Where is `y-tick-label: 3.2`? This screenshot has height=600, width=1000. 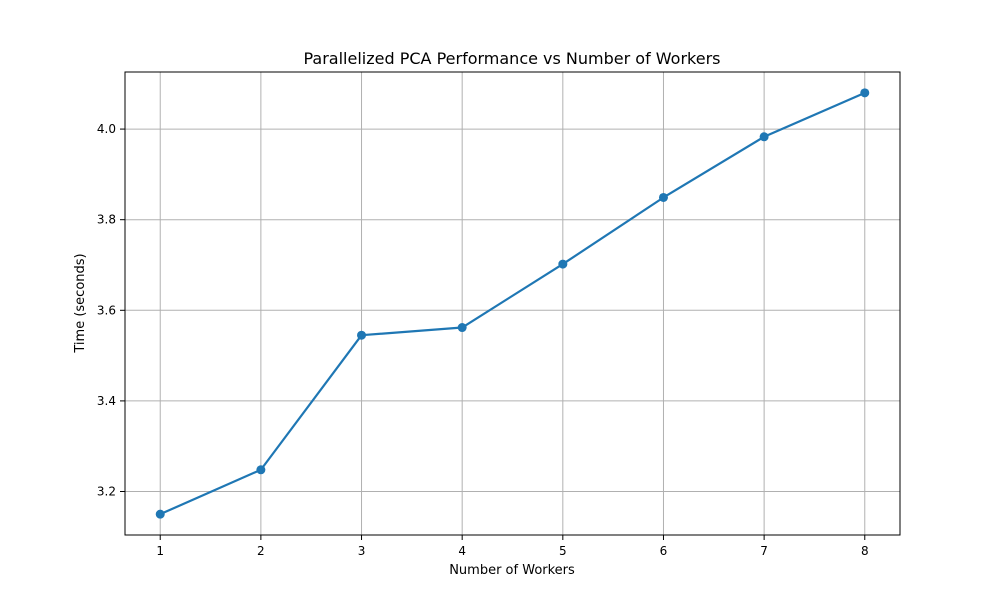
y-tick-label: 3.2 is located at coordinates (106, 492).